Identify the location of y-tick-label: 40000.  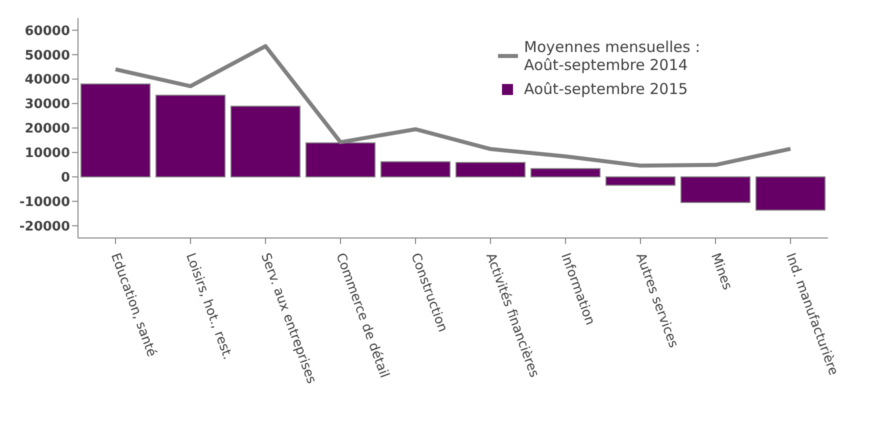
(47, 80).